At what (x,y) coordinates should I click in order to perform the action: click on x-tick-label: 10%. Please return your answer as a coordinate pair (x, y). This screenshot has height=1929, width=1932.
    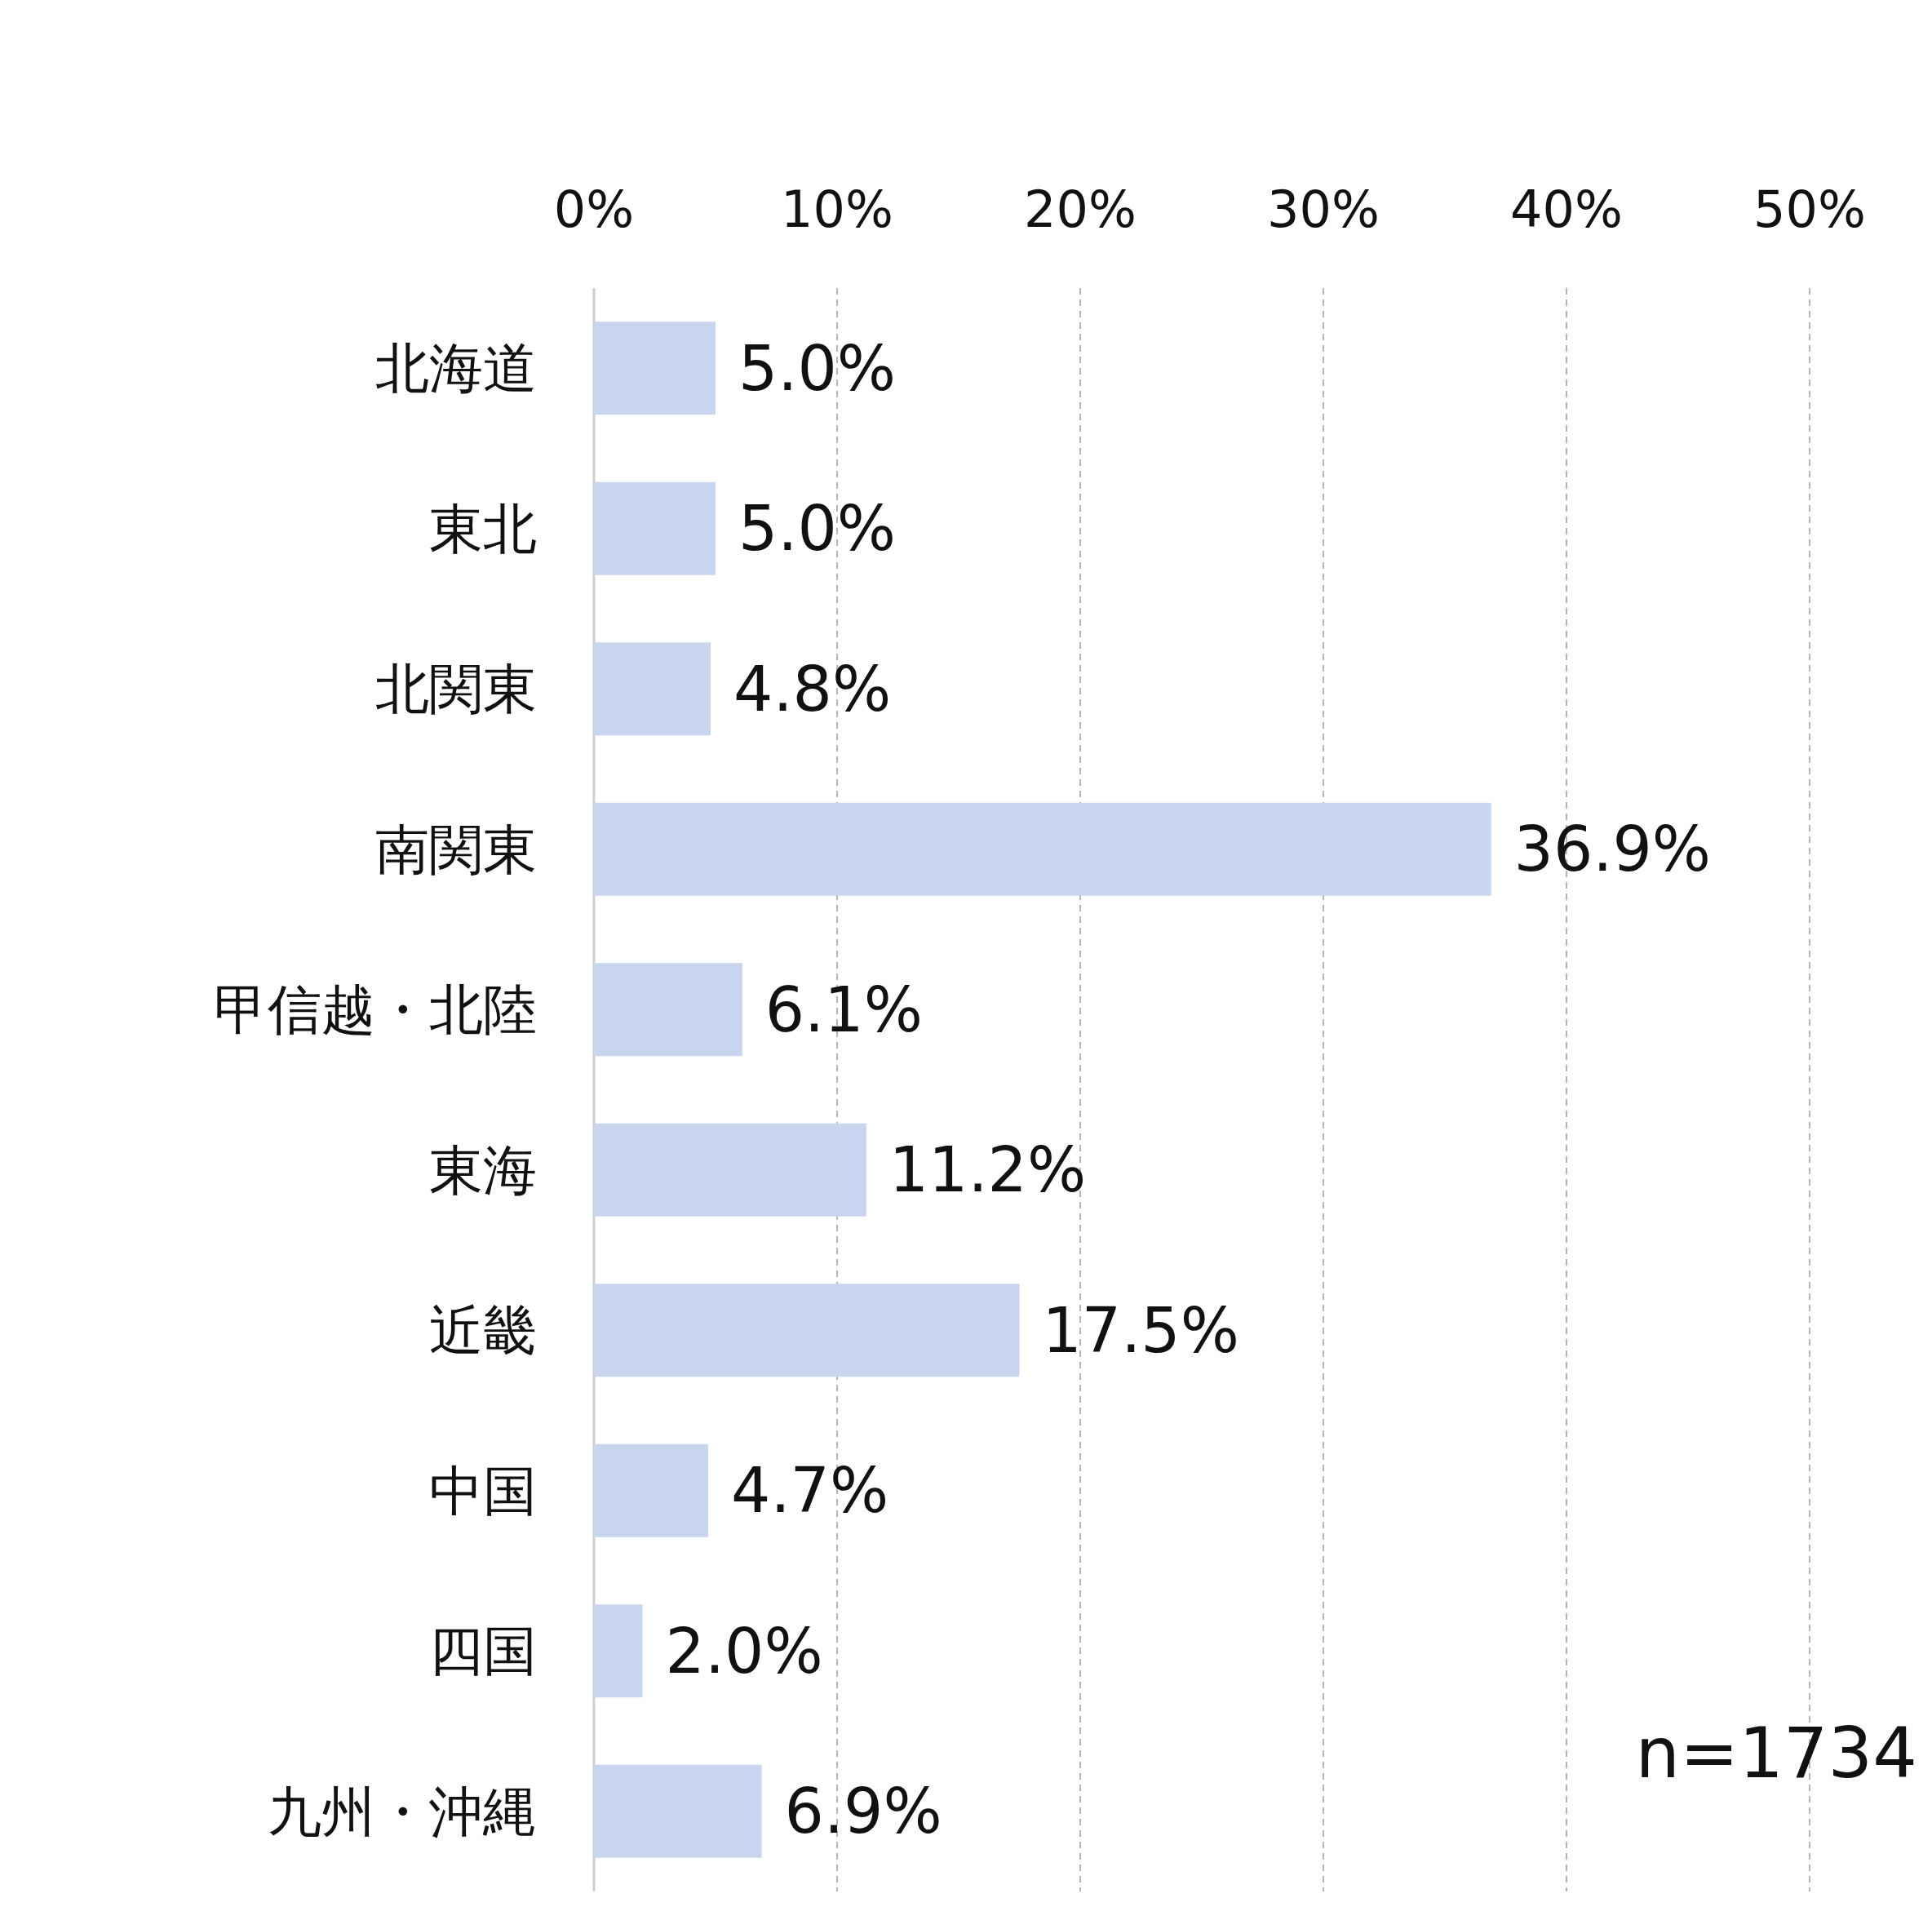
    Looking at the image, I should click on (837, 209).